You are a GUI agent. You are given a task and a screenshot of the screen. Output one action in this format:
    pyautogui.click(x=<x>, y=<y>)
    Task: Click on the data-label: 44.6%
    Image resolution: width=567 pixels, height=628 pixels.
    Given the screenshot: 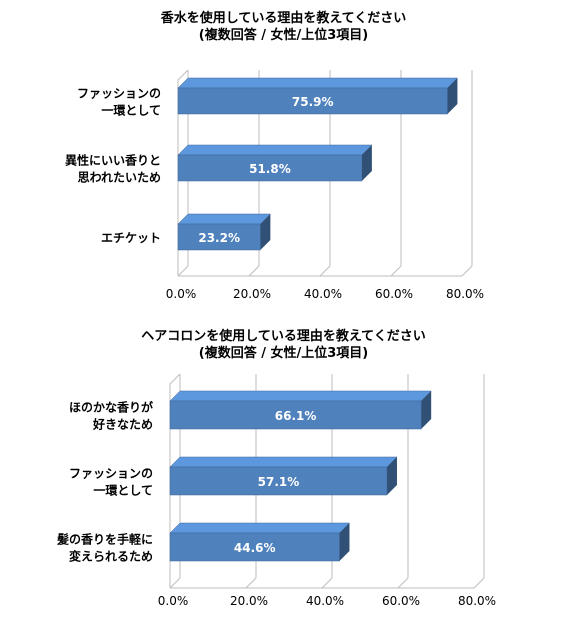 What is the action you would take?
    pyautogui.click(x=255, y=548)
    